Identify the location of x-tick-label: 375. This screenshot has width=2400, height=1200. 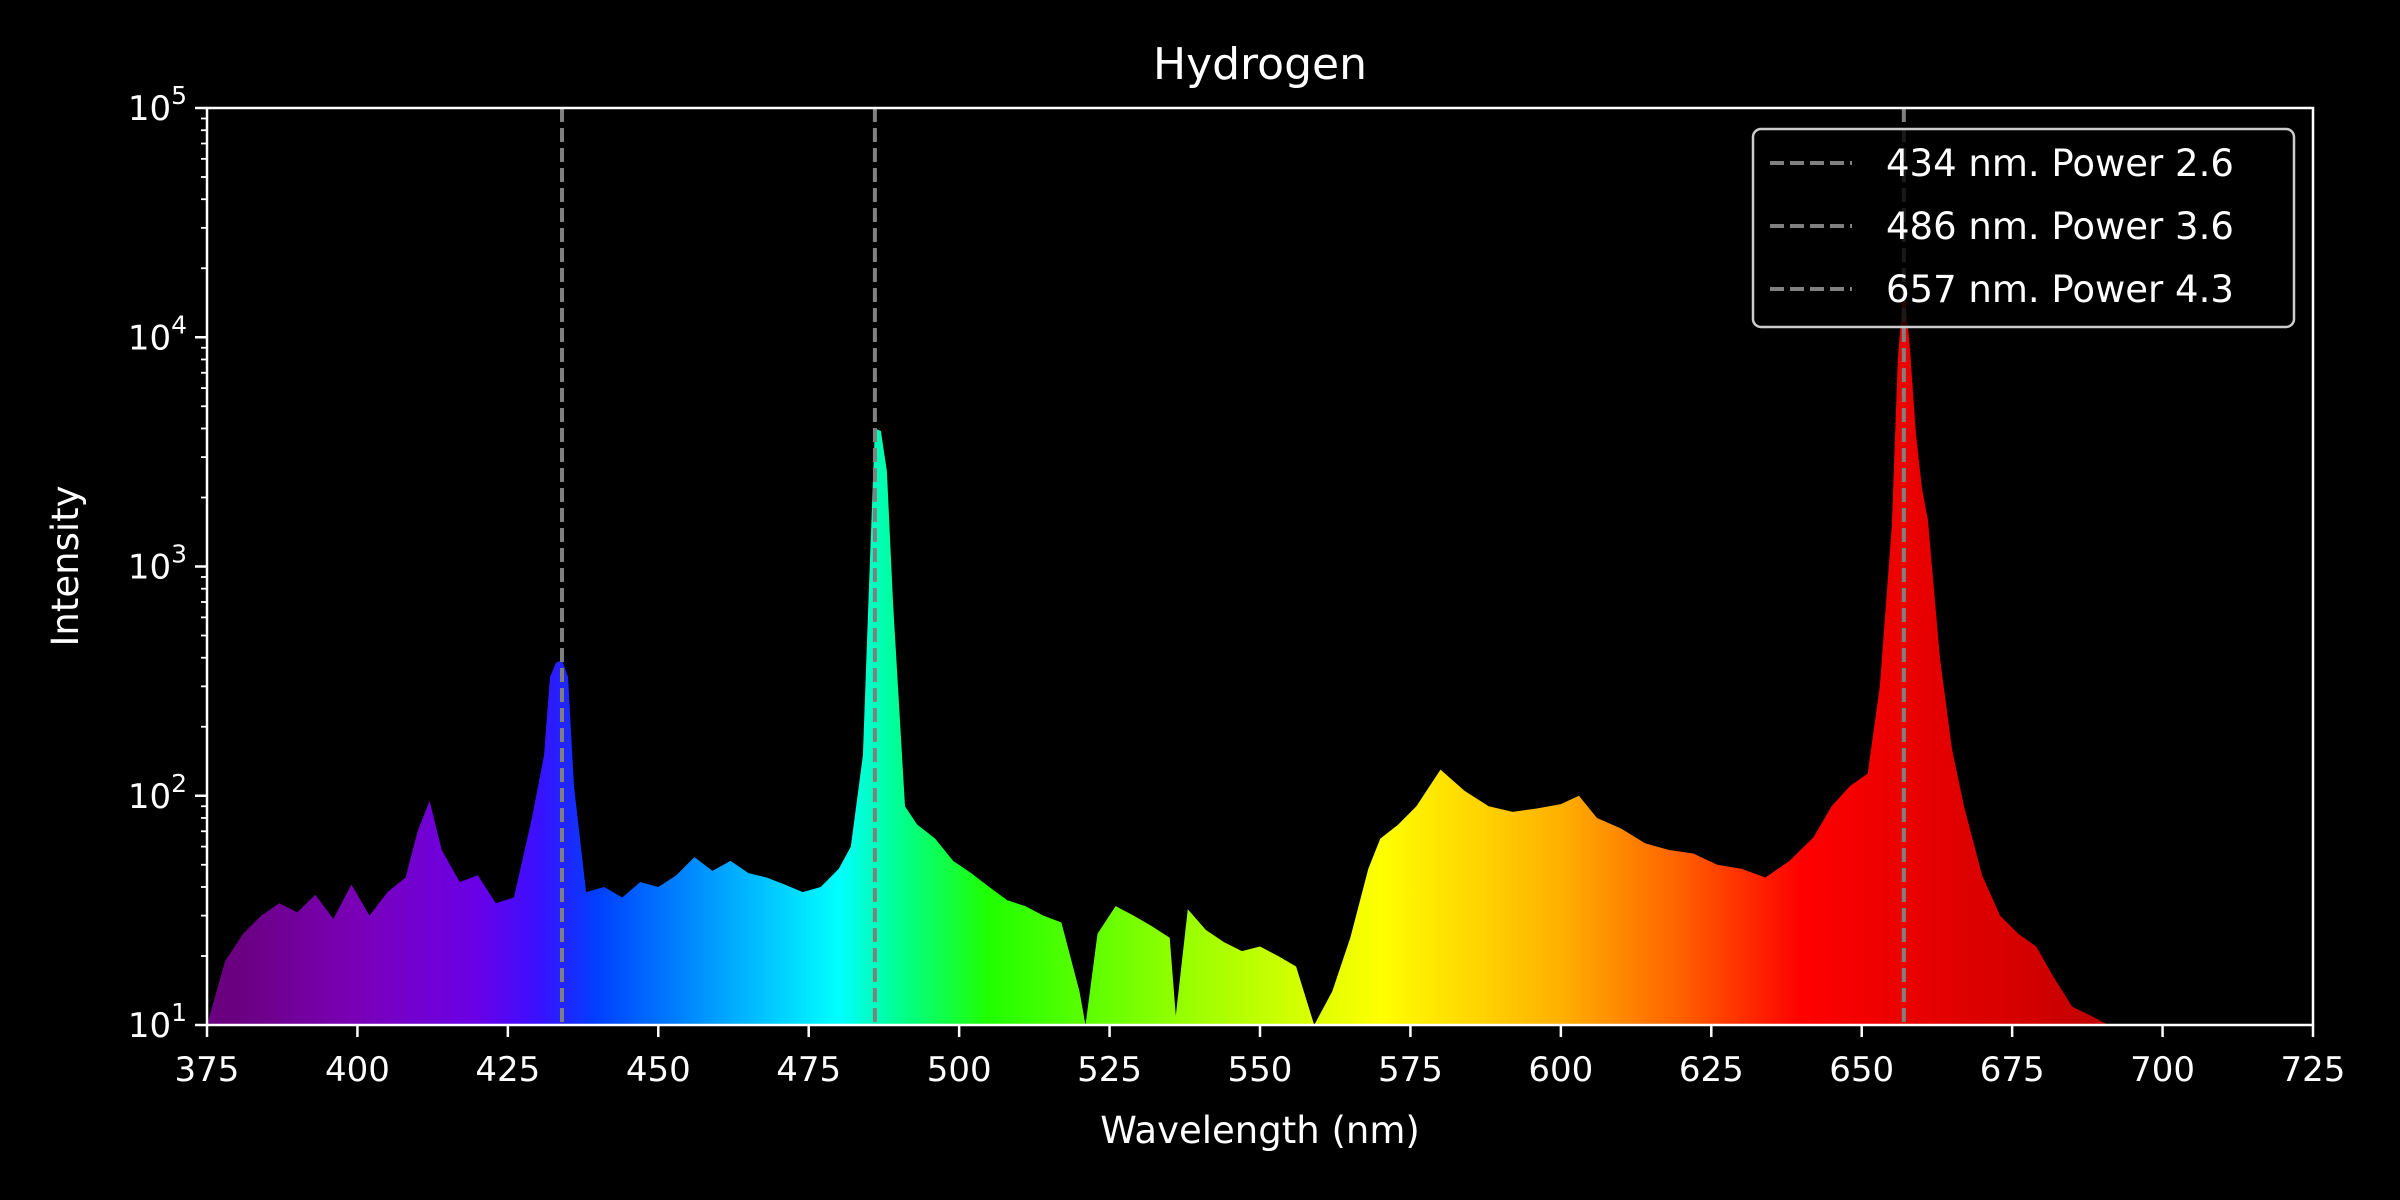
(207, 1070).